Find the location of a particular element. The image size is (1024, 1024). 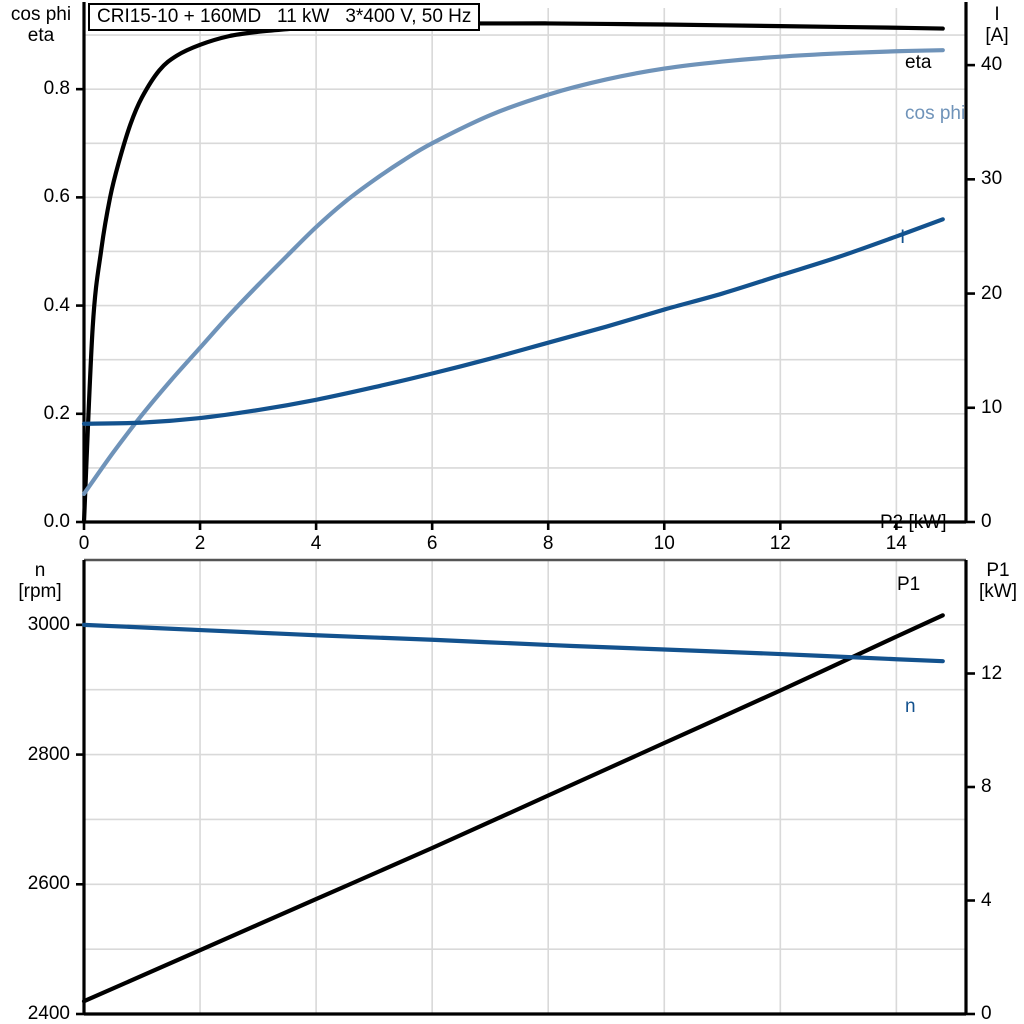

top-x-tick-label: 4 is located at coordinates (316, 543).